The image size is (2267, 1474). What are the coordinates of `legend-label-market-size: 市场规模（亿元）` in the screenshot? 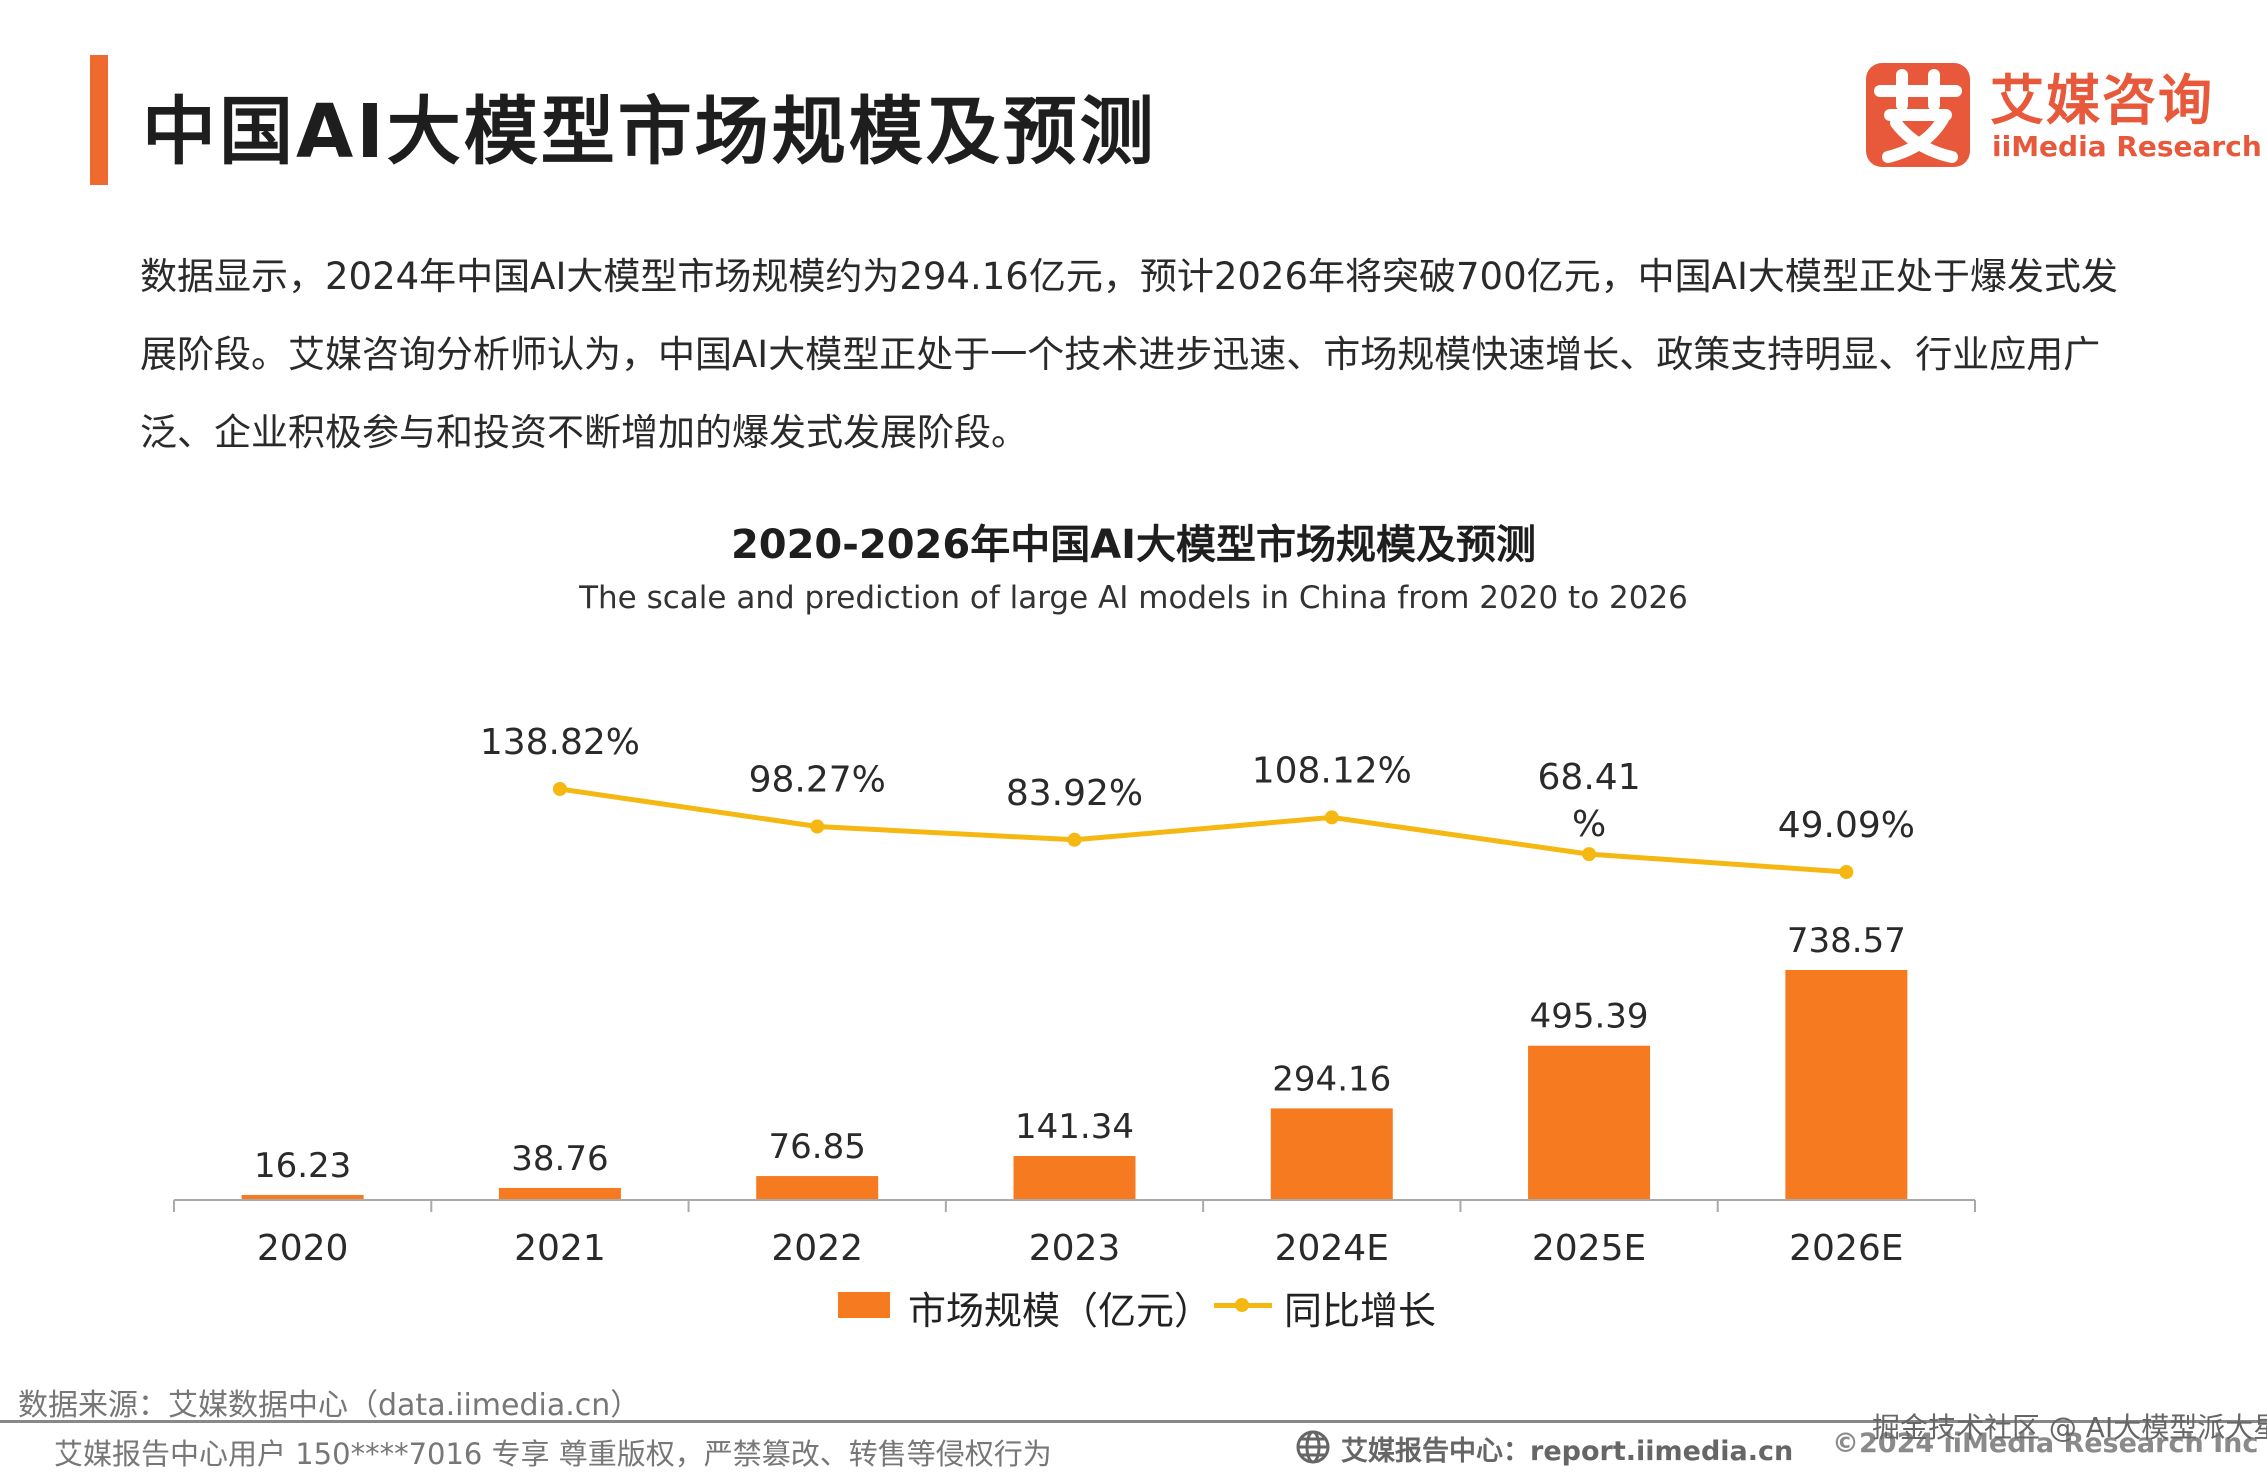 It's located at (1060, 1311).